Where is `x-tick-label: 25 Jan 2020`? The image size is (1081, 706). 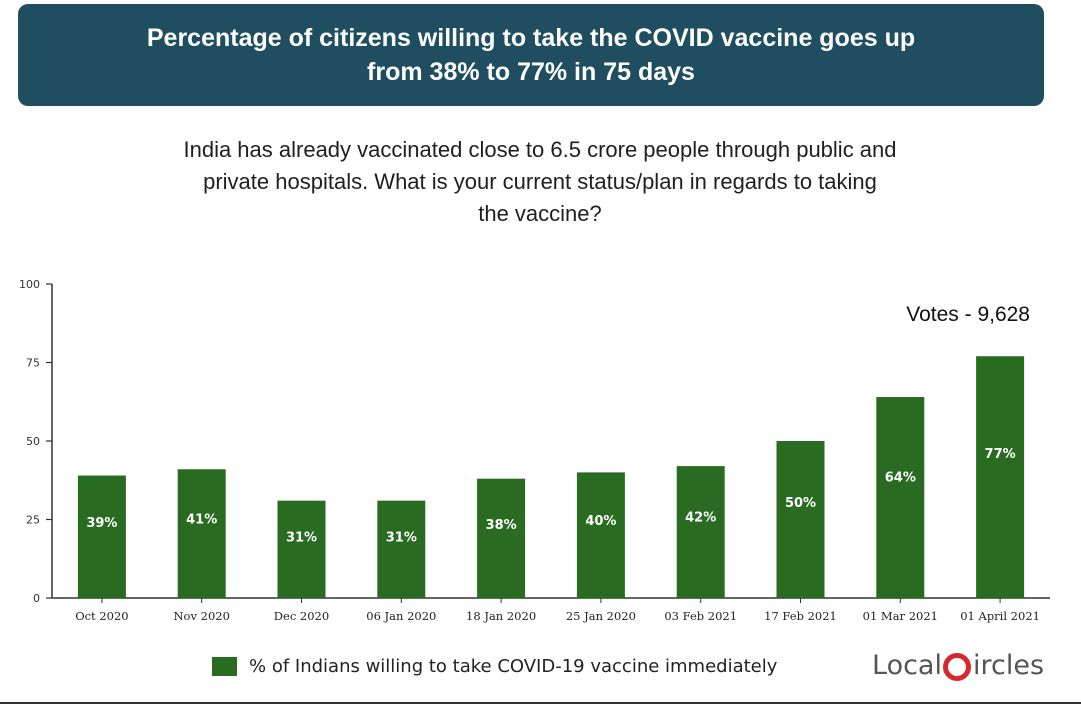
x-tick-label: 25 Jan 2020 is located at coordinates (601, 616).